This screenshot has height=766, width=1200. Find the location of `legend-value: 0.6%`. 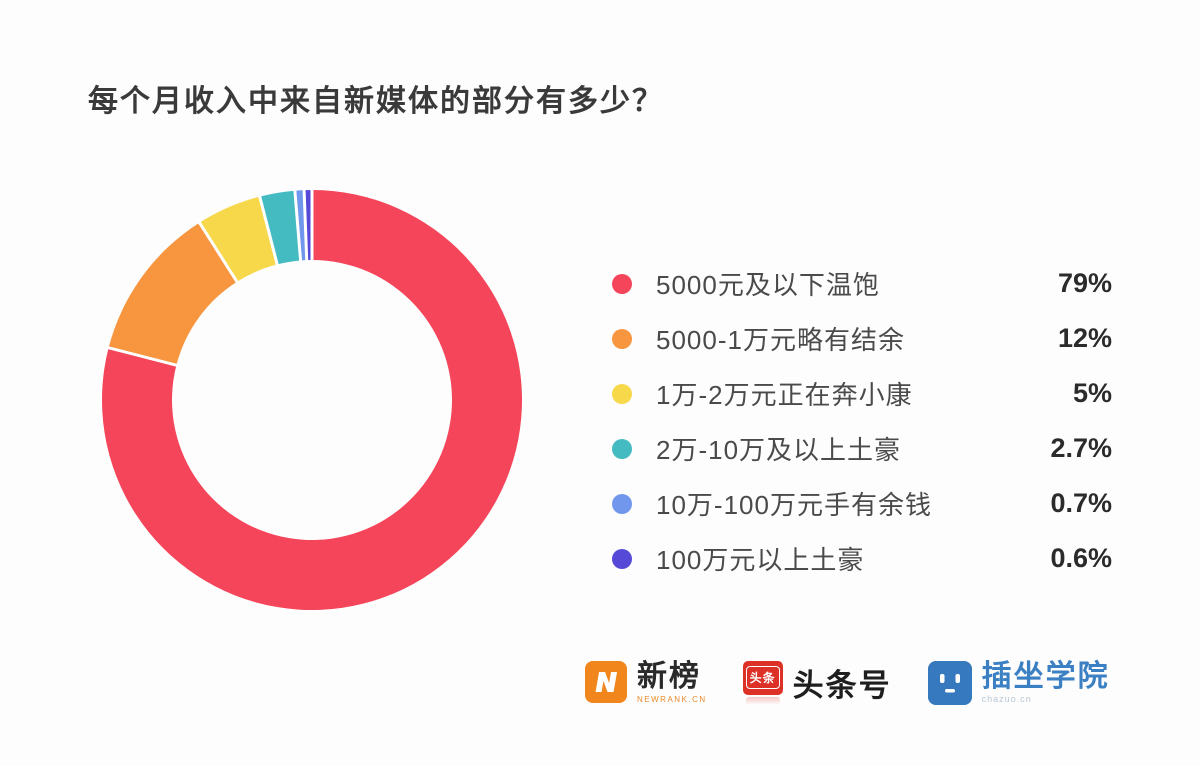

legend-value: 0.6% is located at coordinates (1081, 558).